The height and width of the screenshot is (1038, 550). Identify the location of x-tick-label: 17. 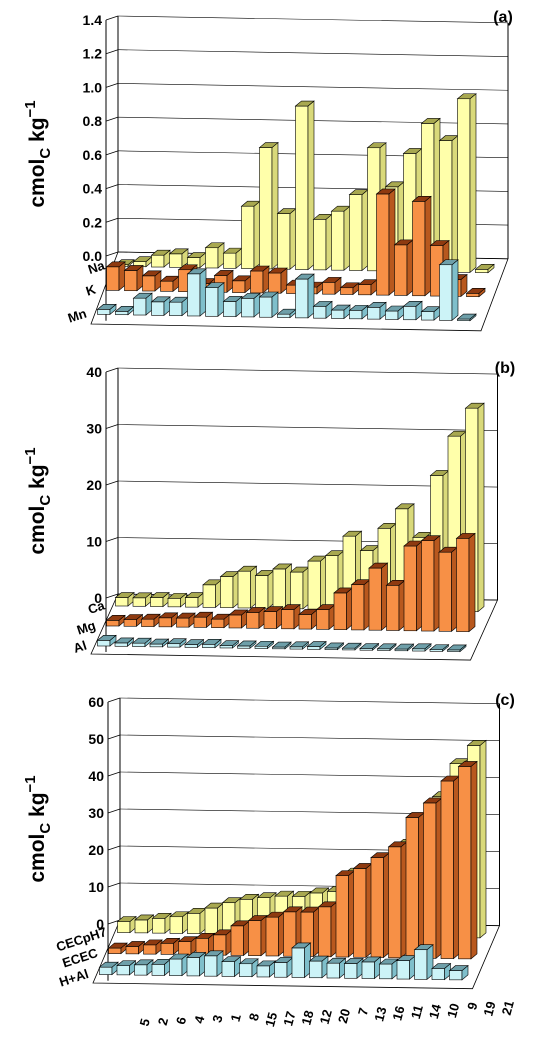
(289, 1019).